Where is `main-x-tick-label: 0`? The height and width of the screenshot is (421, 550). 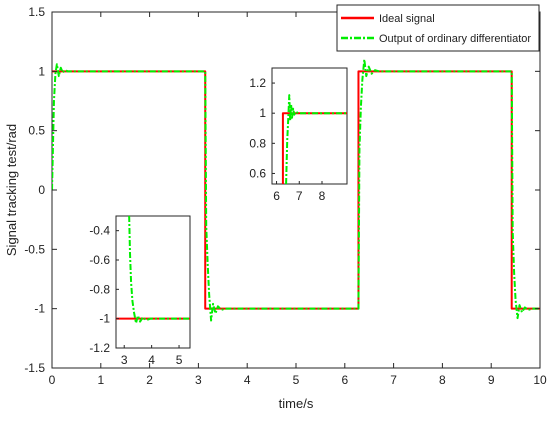 main-x-tick-label: 0 is located at coordinates (52, 380).